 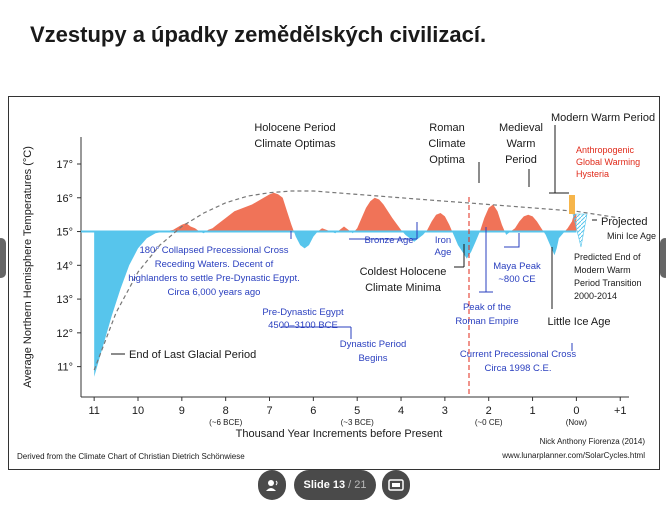 What do you see at coordinates (447, 160) in the screenshot?
I see `annotation-roman-3: Optima` at bounding box center [447, 160].